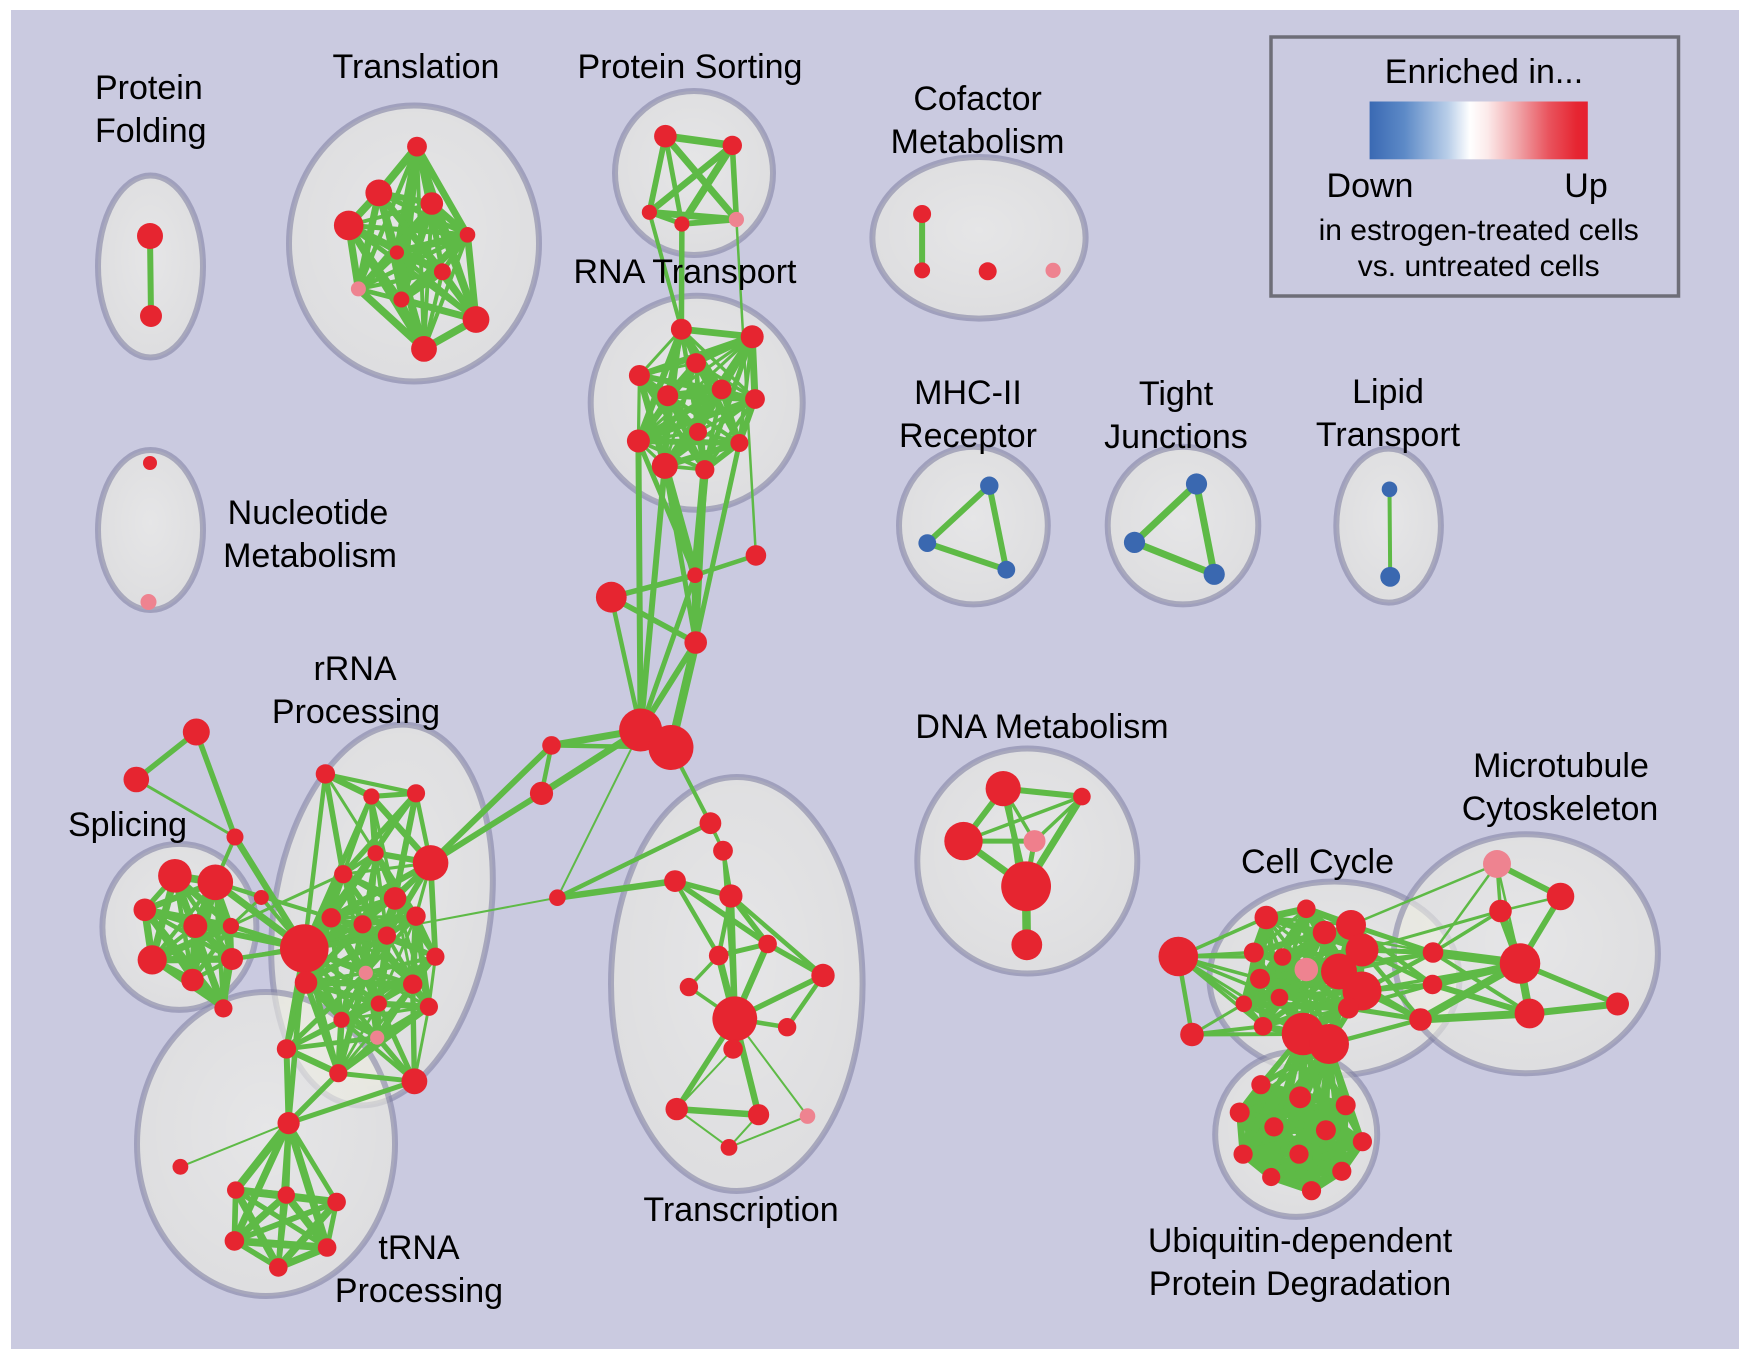 This screenshot has width=1750, height=1360. I want to click on svg-text: Transport, so click(1388, 435).